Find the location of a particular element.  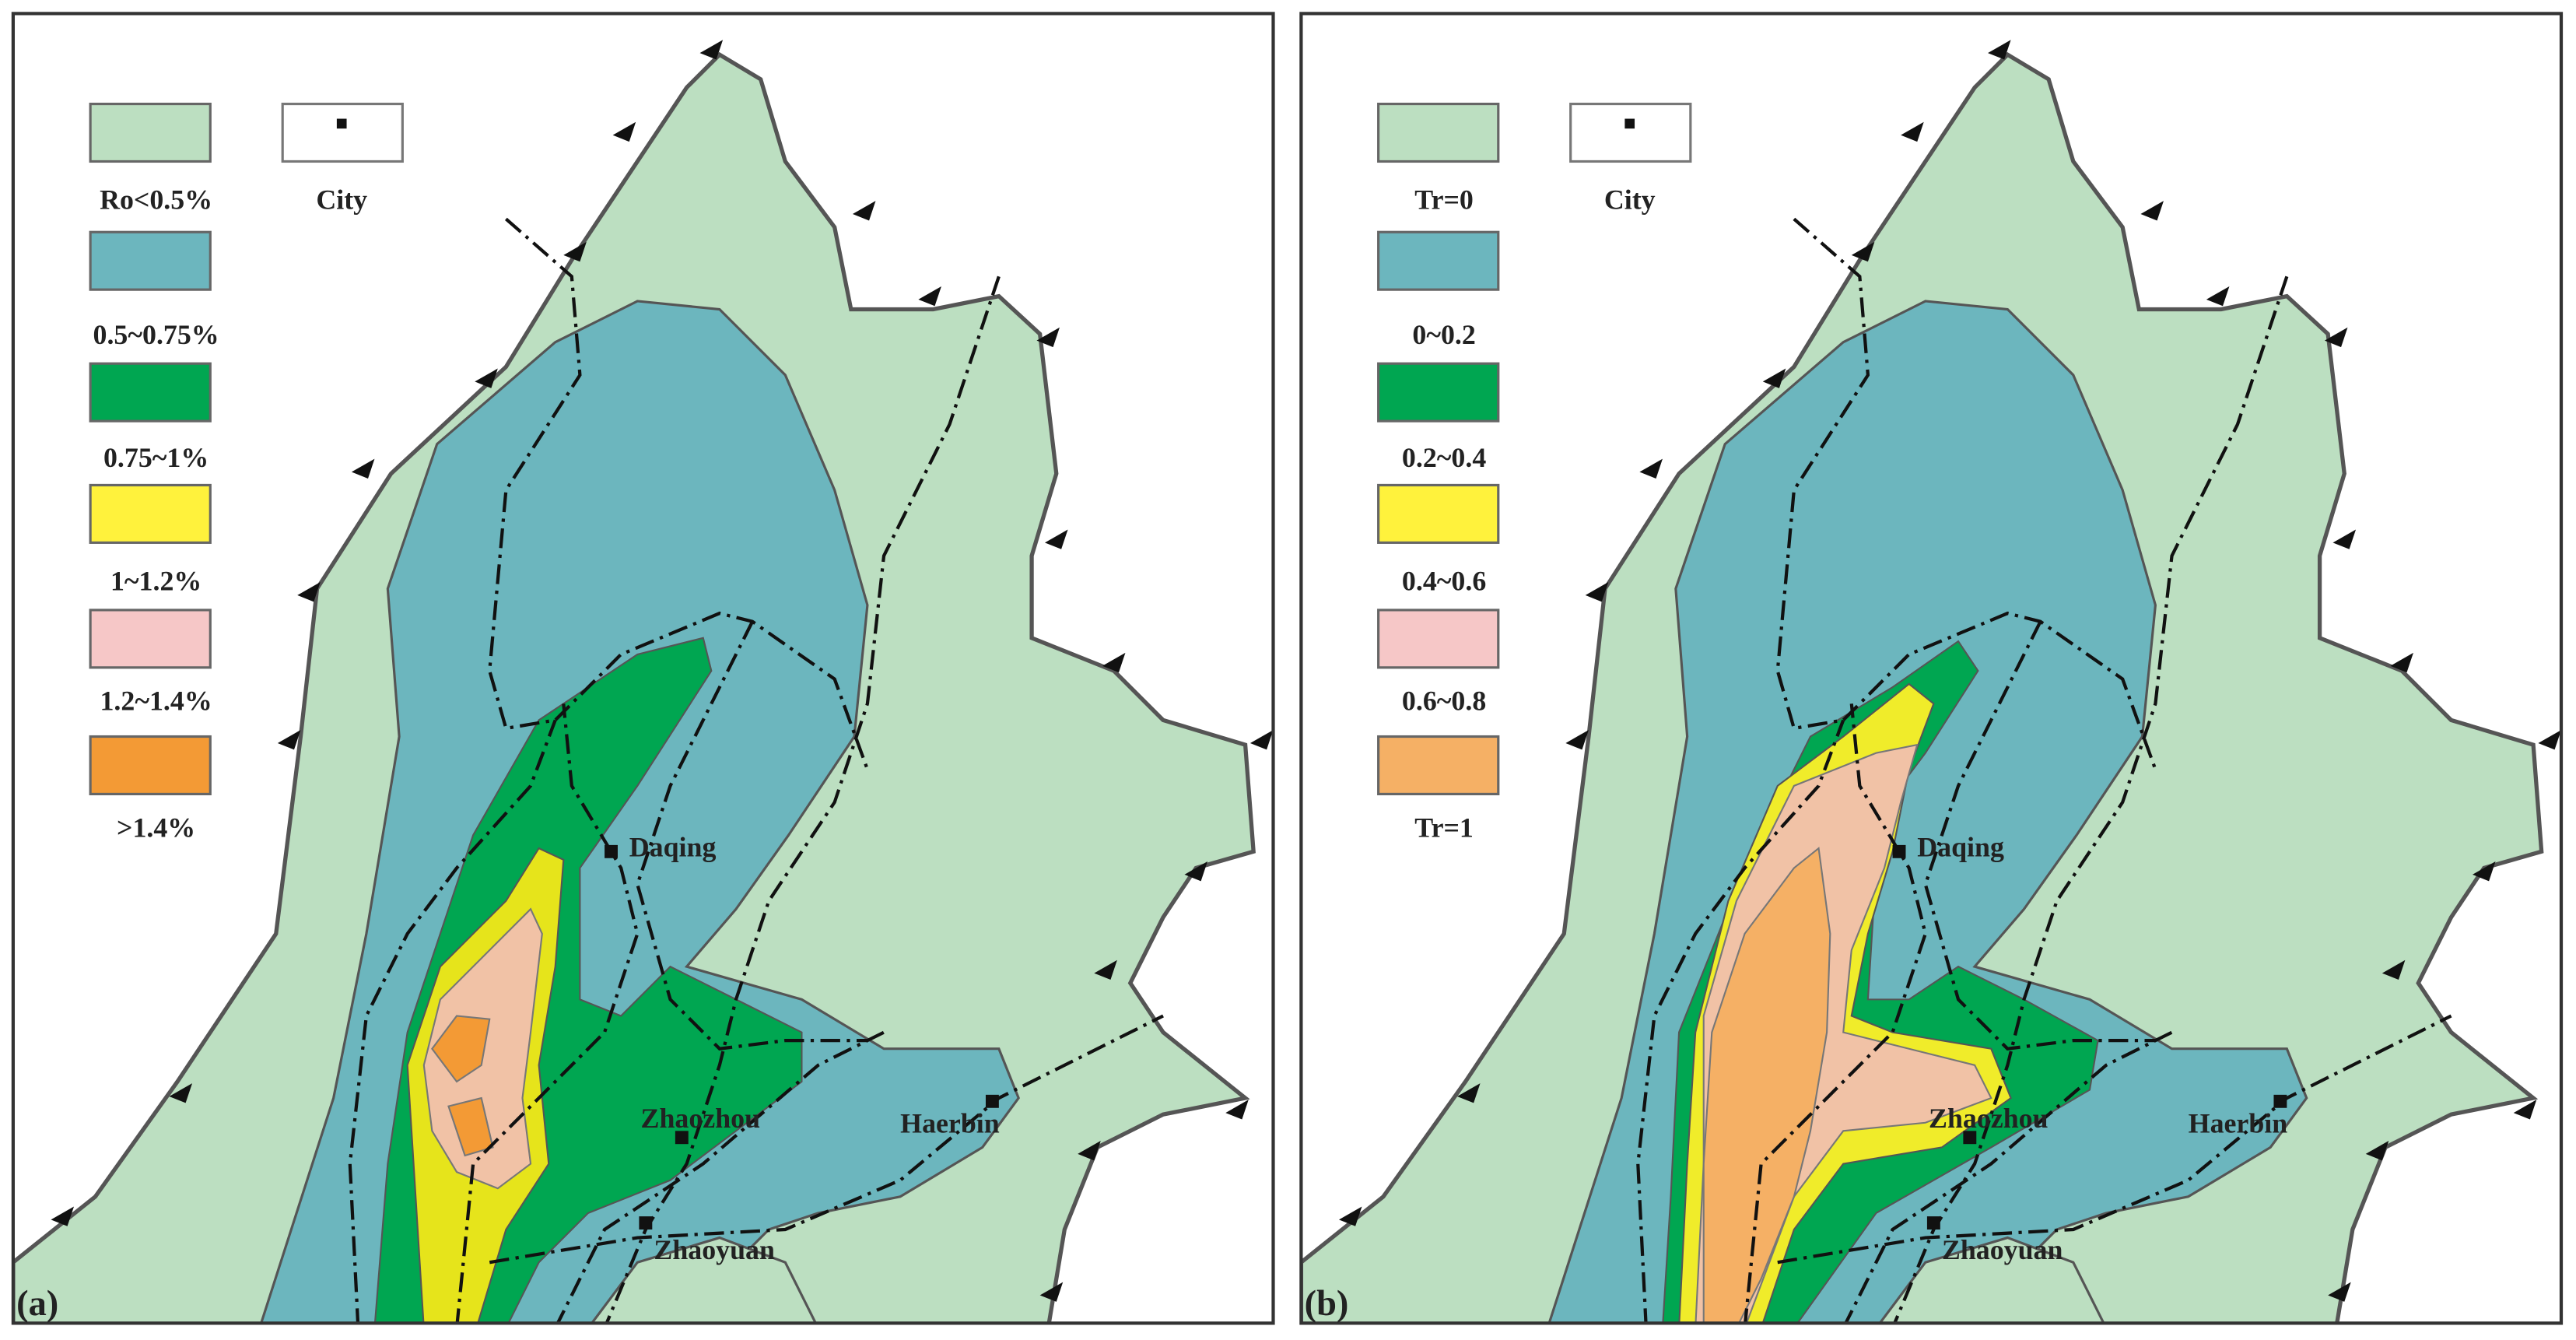

legend-label: 1.2~1.4% is located at coordinates (156, 701).